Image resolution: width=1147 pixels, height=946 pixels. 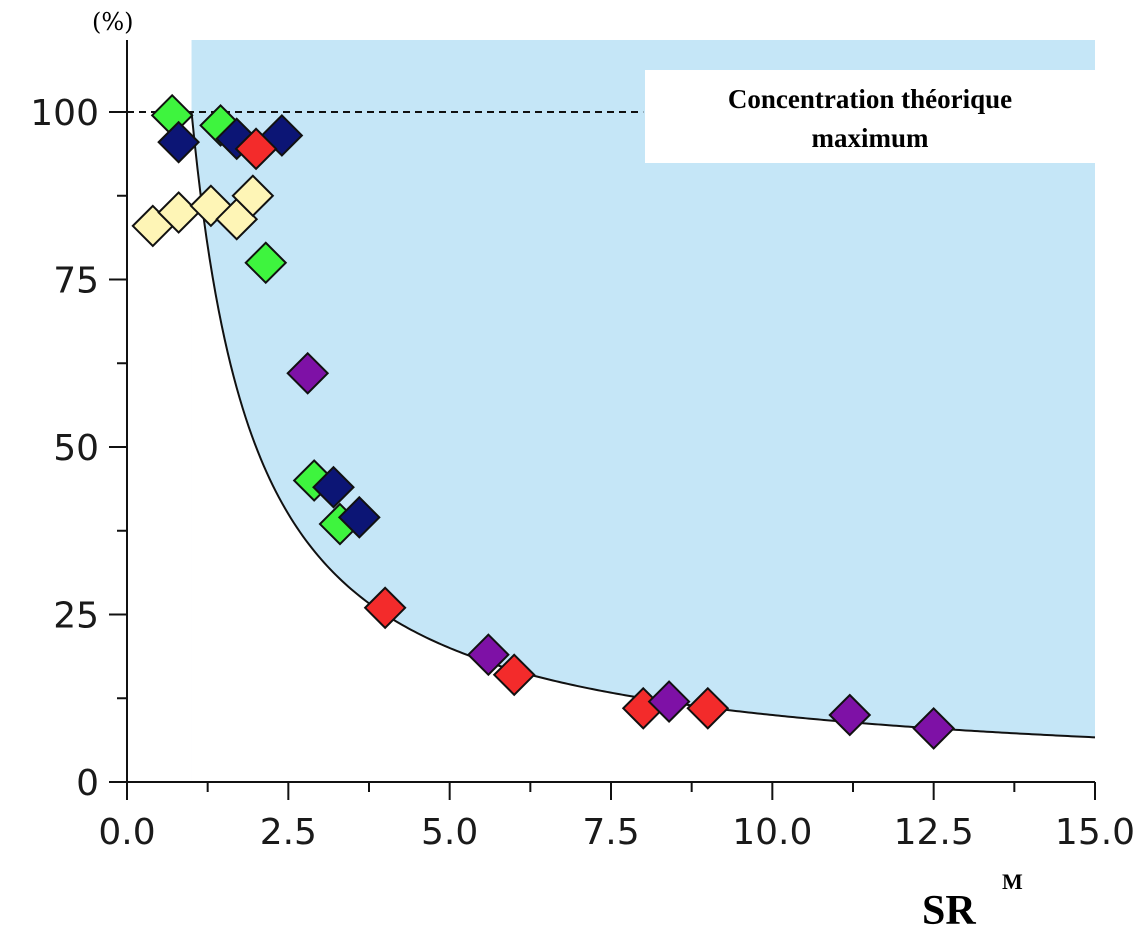 What do you see at coordinates (1012, 881) in the screenshot?
I see `x-axis-title-superscript: M` at bounding box center [1012, 881].